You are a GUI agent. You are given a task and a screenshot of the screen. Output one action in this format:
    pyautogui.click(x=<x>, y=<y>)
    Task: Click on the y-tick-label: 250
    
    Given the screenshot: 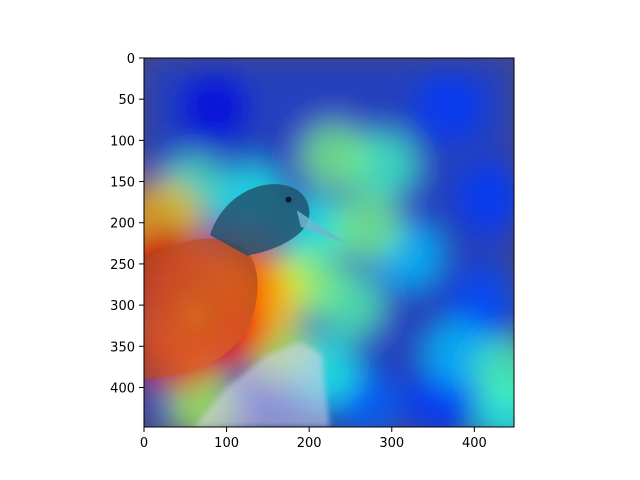 What is the action you would take?
    pyautogui.click(x=122, y=265)
    